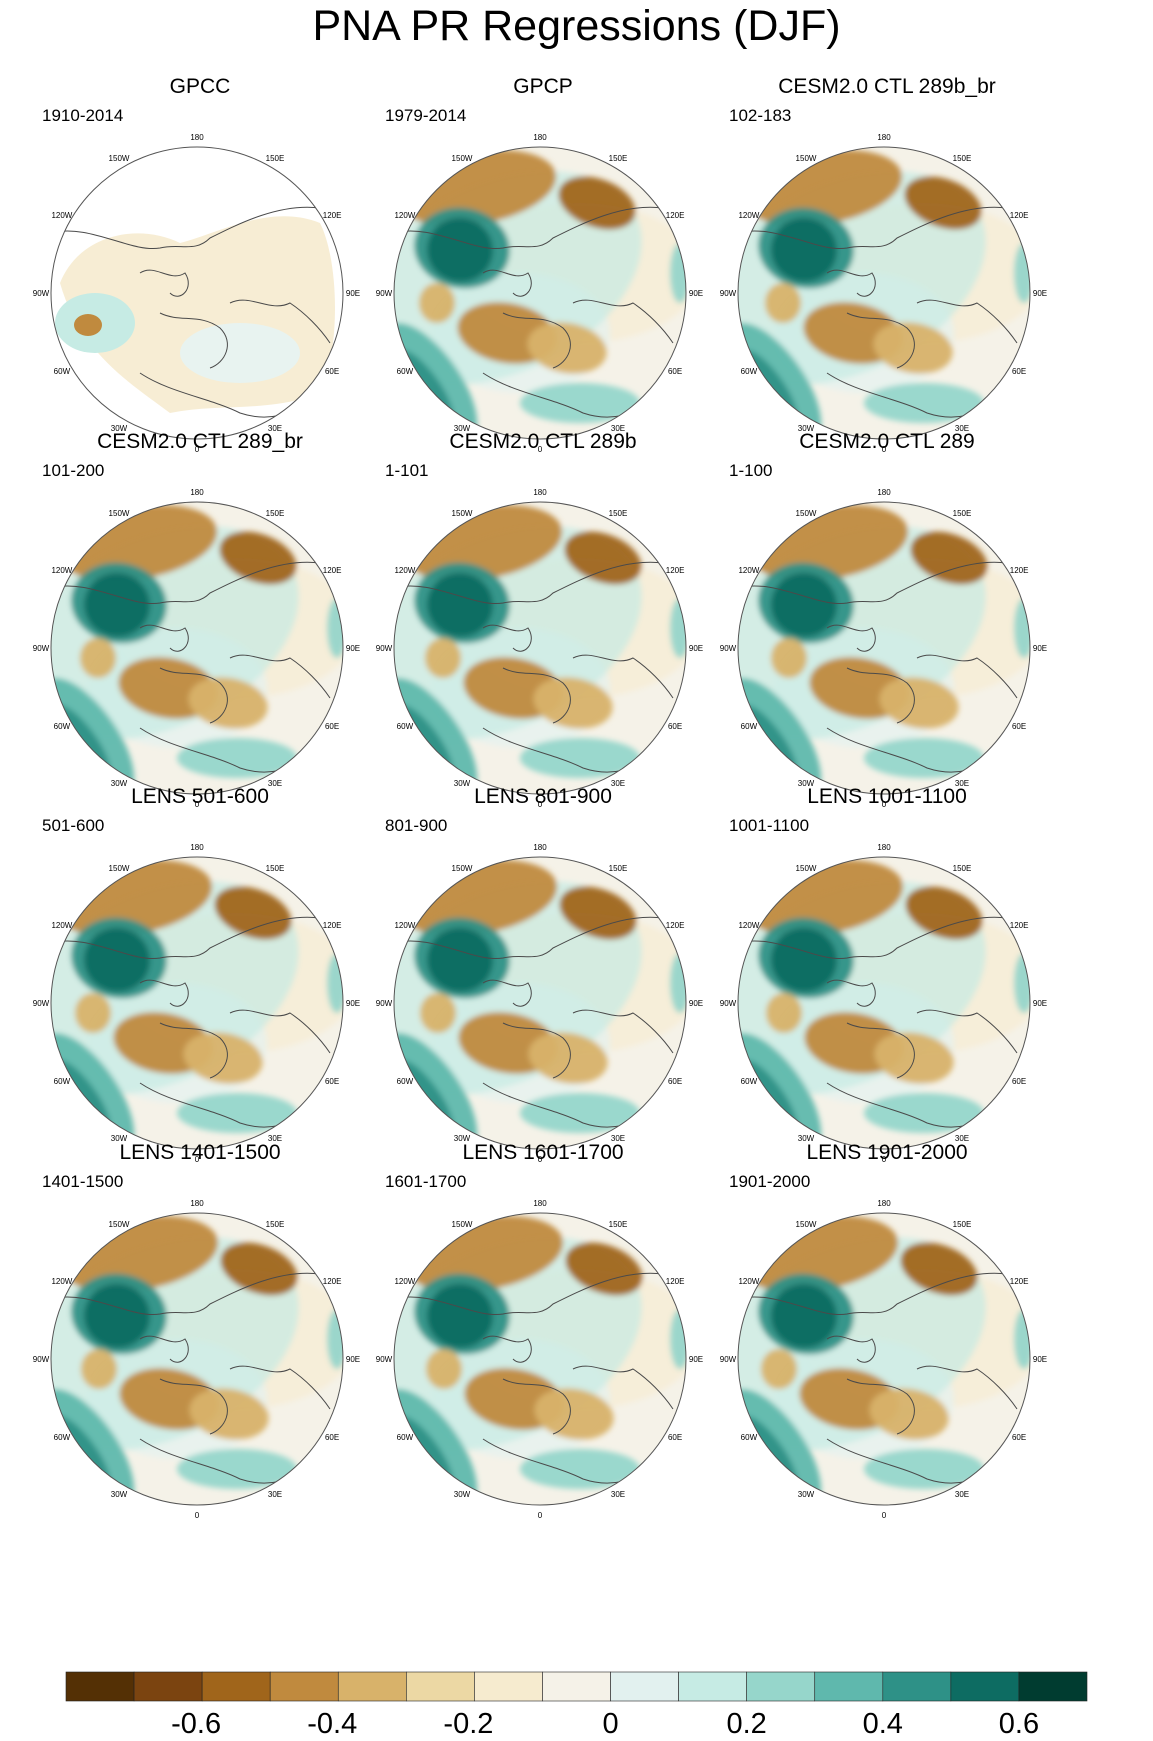 The width and height of the screenshot is (1153, 1741). I want to click on panel-years: 101-200, so click(73, 470).